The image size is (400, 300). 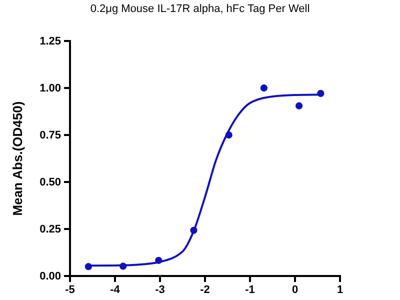 I want to click on y-tick-label: 0.00, so click(x=50, y=276).